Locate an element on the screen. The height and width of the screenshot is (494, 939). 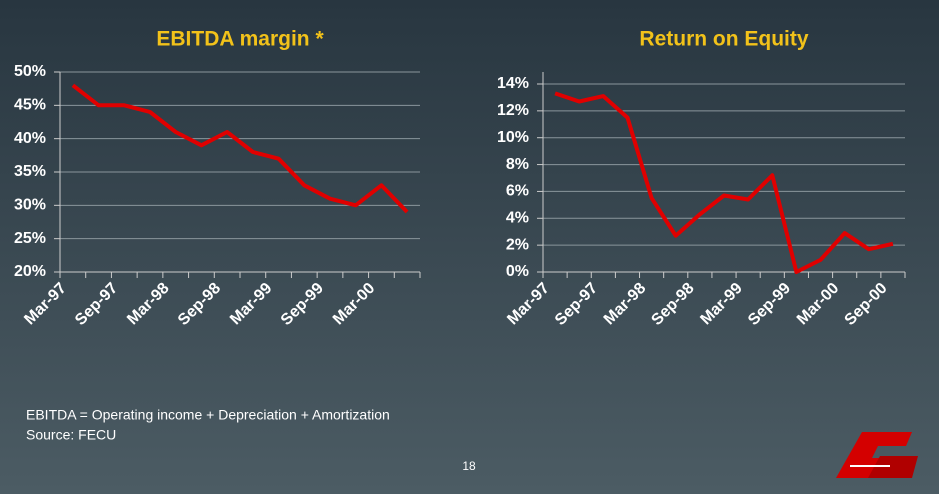
chart-title: Return on Equity is located at coordinates (723, 39).